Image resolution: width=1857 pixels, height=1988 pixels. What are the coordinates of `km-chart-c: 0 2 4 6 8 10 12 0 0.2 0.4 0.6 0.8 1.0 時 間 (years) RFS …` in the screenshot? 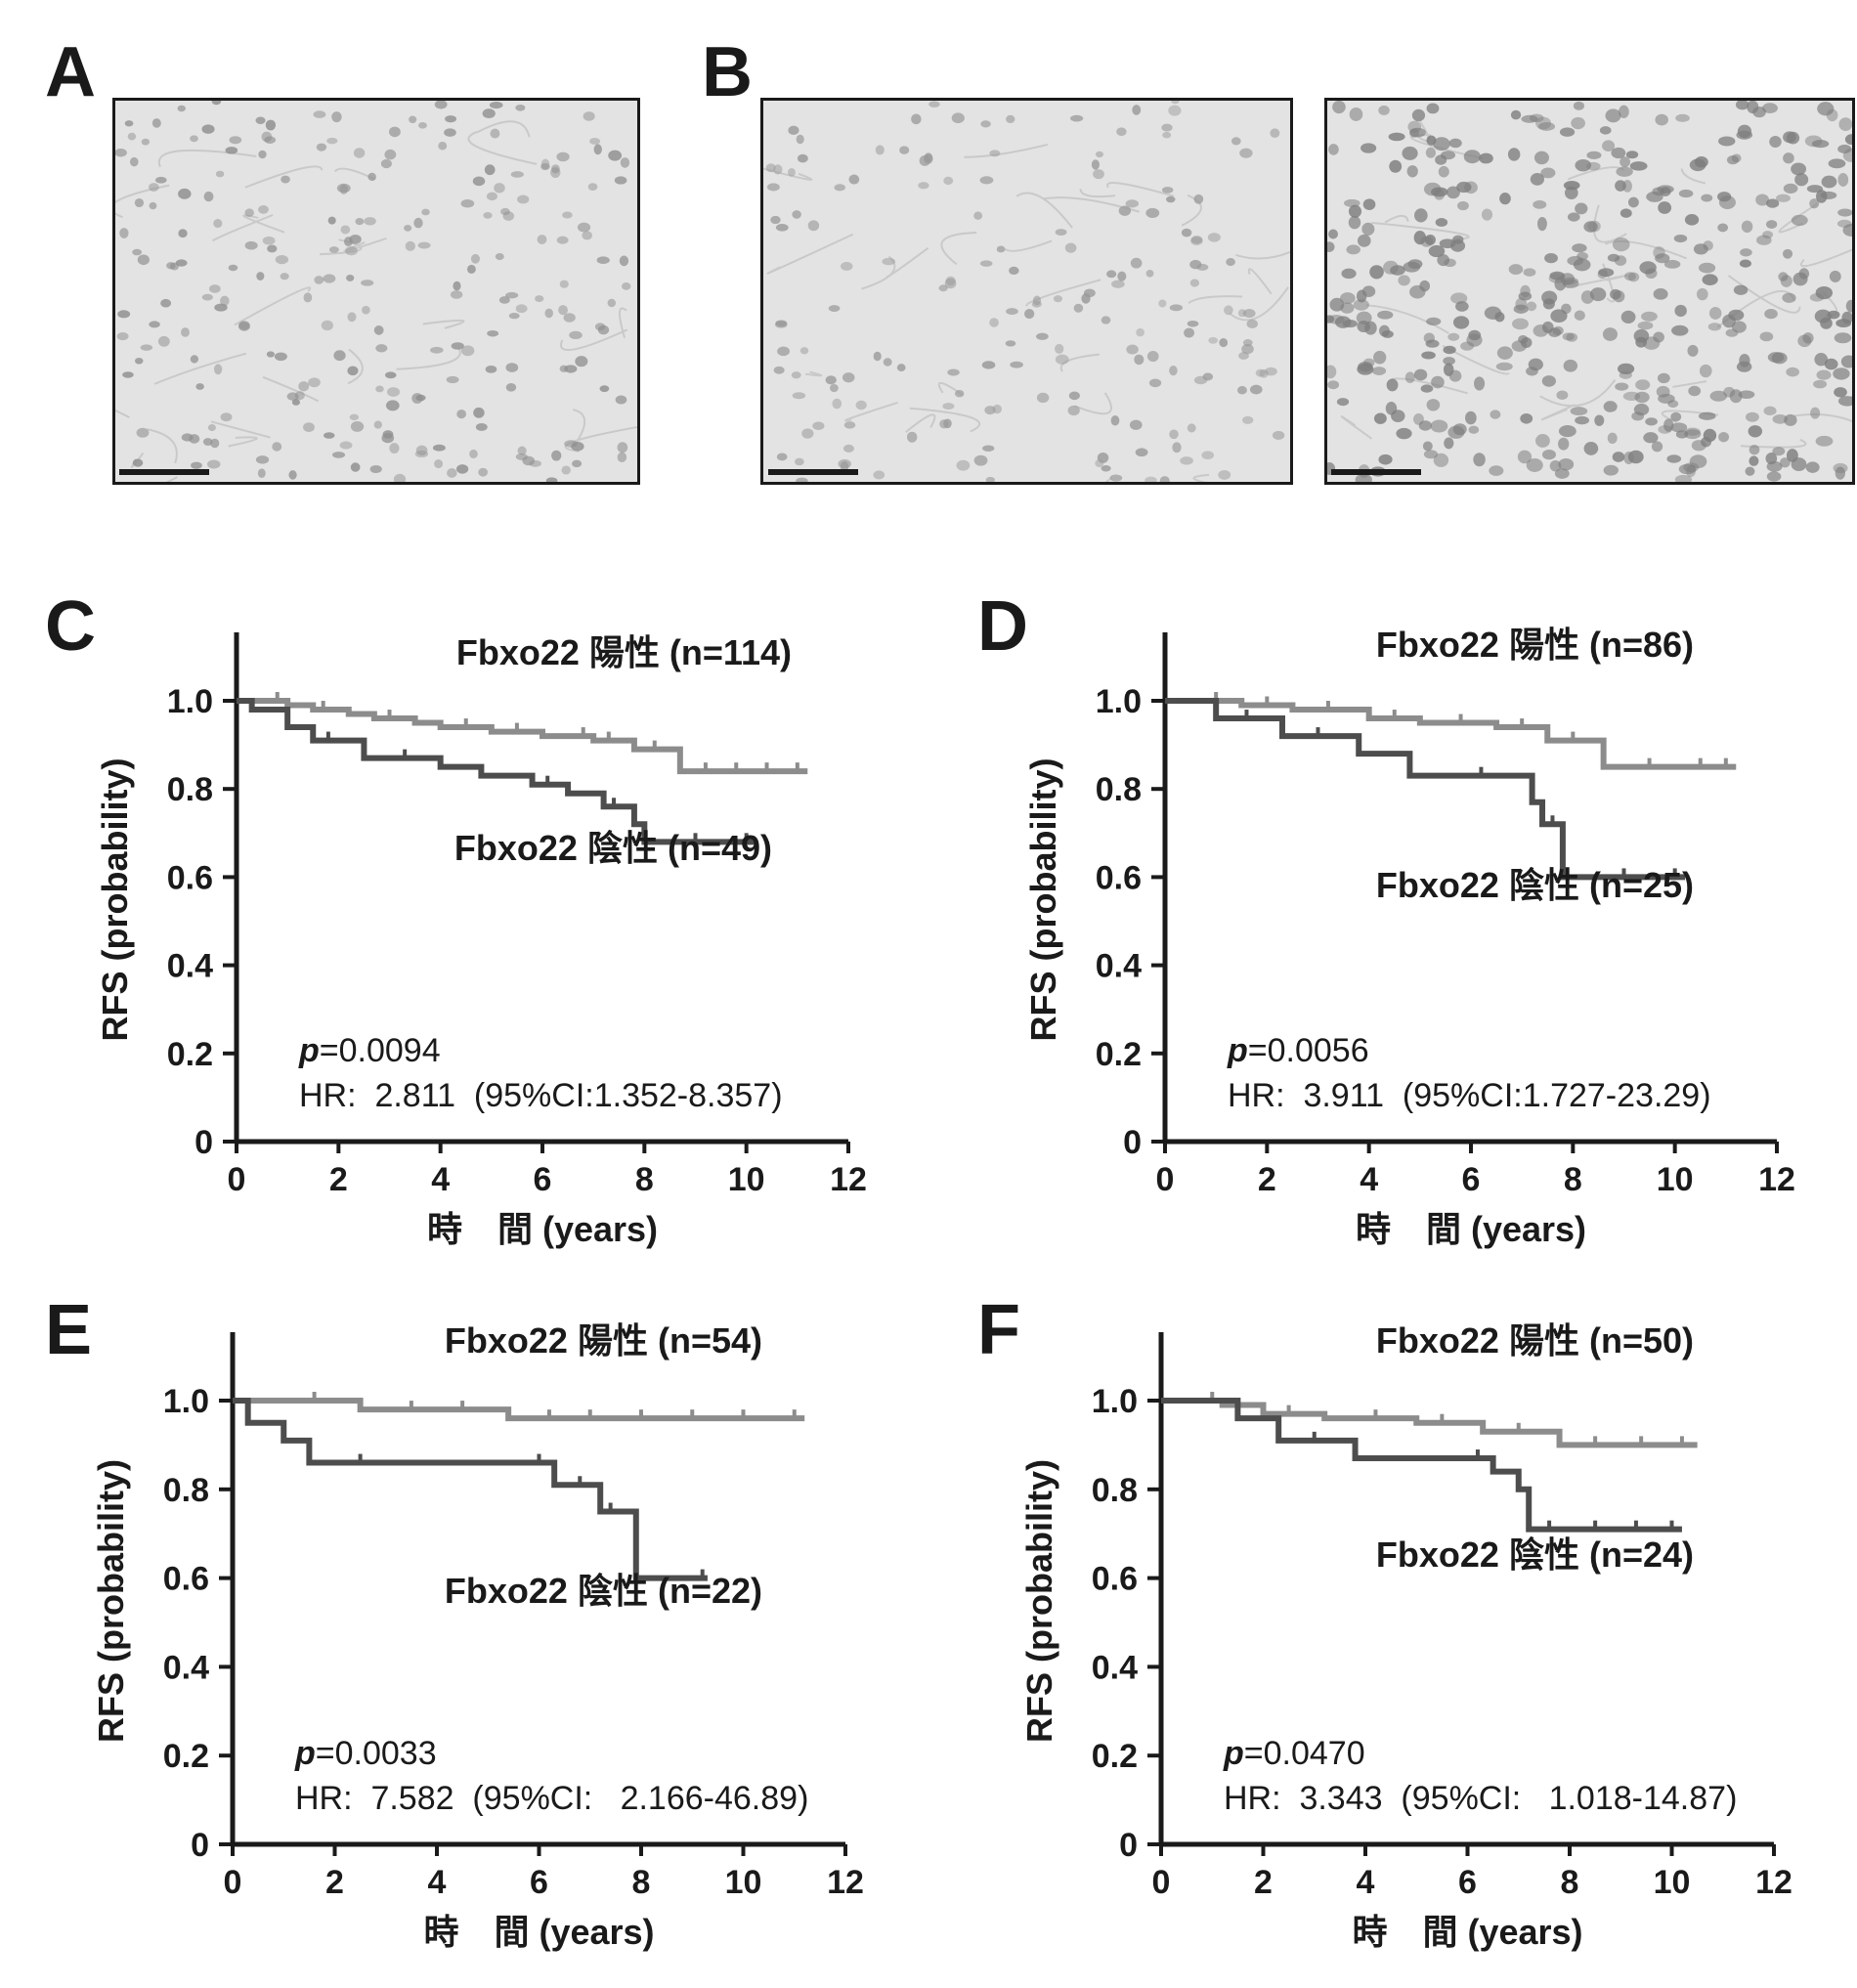 It's located at (481, 940).